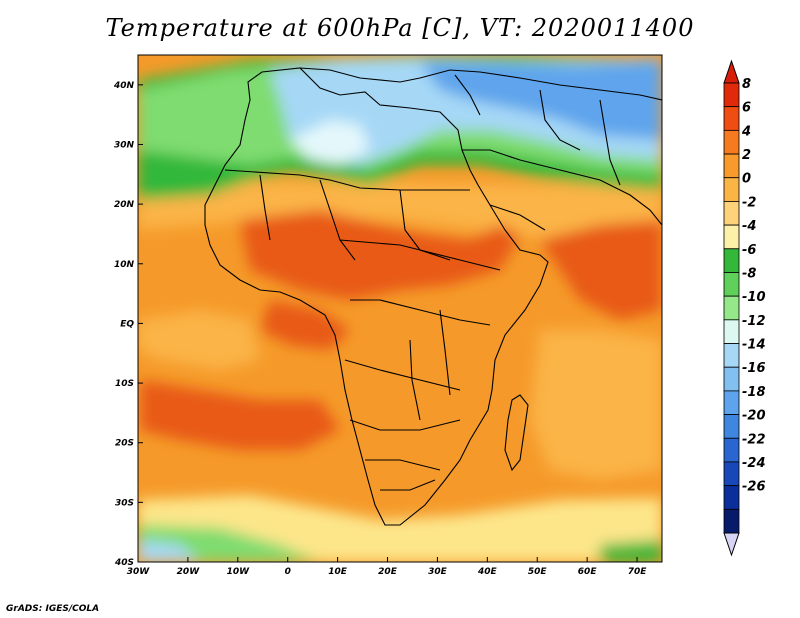  Describe the element at coordinates (731, 544) in the screenshot. I see `colorbar-arrow-bottom` at that location.